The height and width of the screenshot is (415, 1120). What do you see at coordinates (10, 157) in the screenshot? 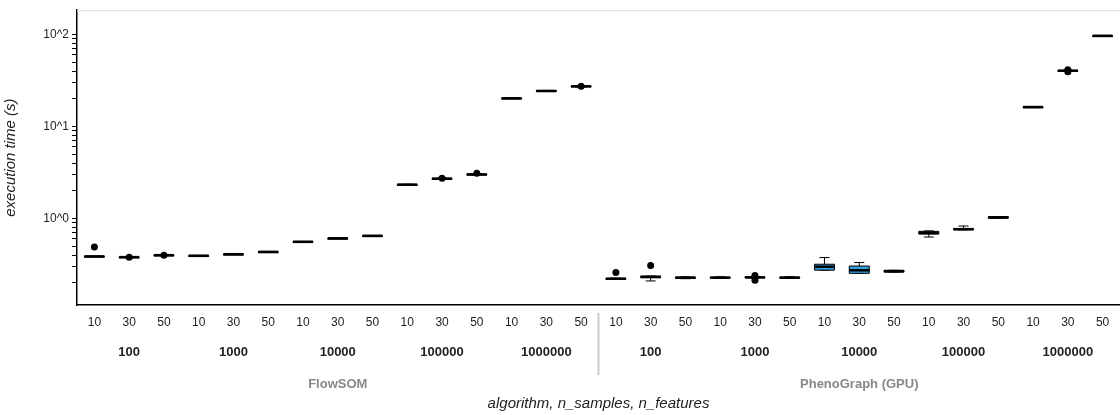
I see `y-axis-title: execution time (s)` at bounding box center [10, 157].